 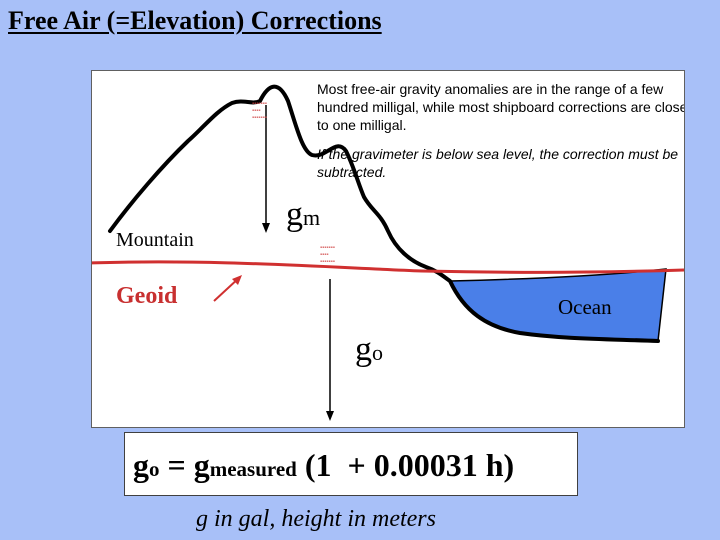 What do you see at coordinates (155, 240) in the screenshot?
I see `label-mountain: Mountain` at bounding box center [155, 240].